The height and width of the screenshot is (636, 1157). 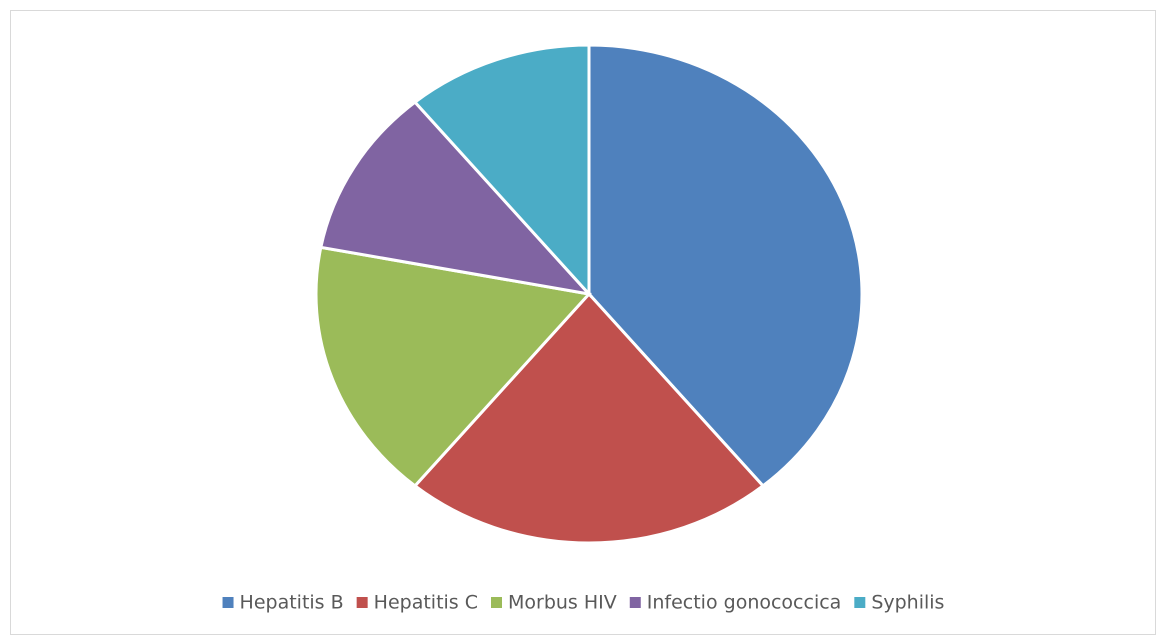 What do you see at coordinates (907, 603) in the screenshot?
I see `legend-label: Syphilis` at bounding box center [907, 603].